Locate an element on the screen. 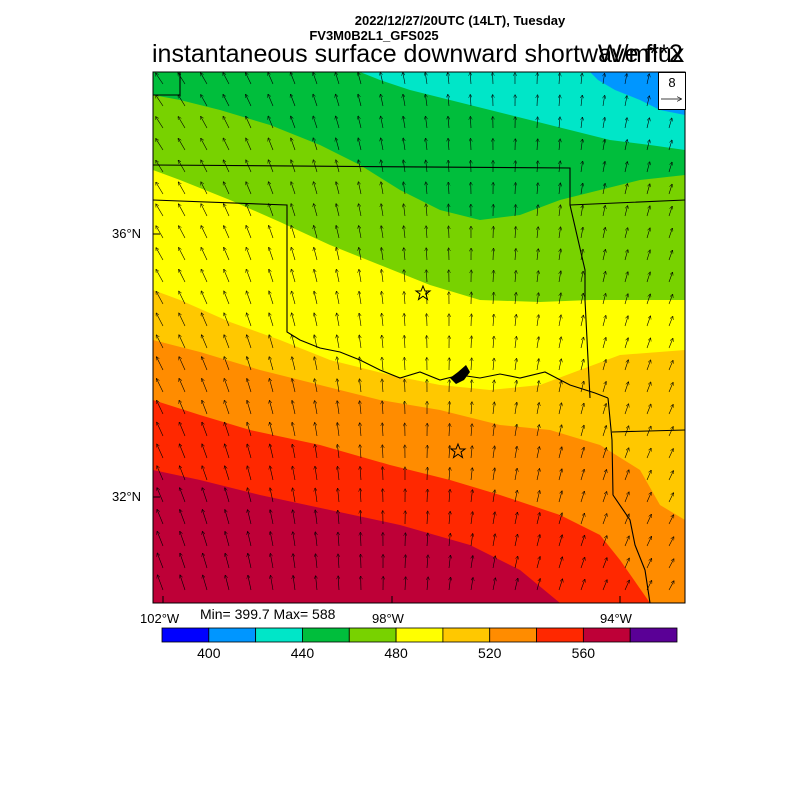  colorbar-label: 480 is located at coordinates (396, 653).